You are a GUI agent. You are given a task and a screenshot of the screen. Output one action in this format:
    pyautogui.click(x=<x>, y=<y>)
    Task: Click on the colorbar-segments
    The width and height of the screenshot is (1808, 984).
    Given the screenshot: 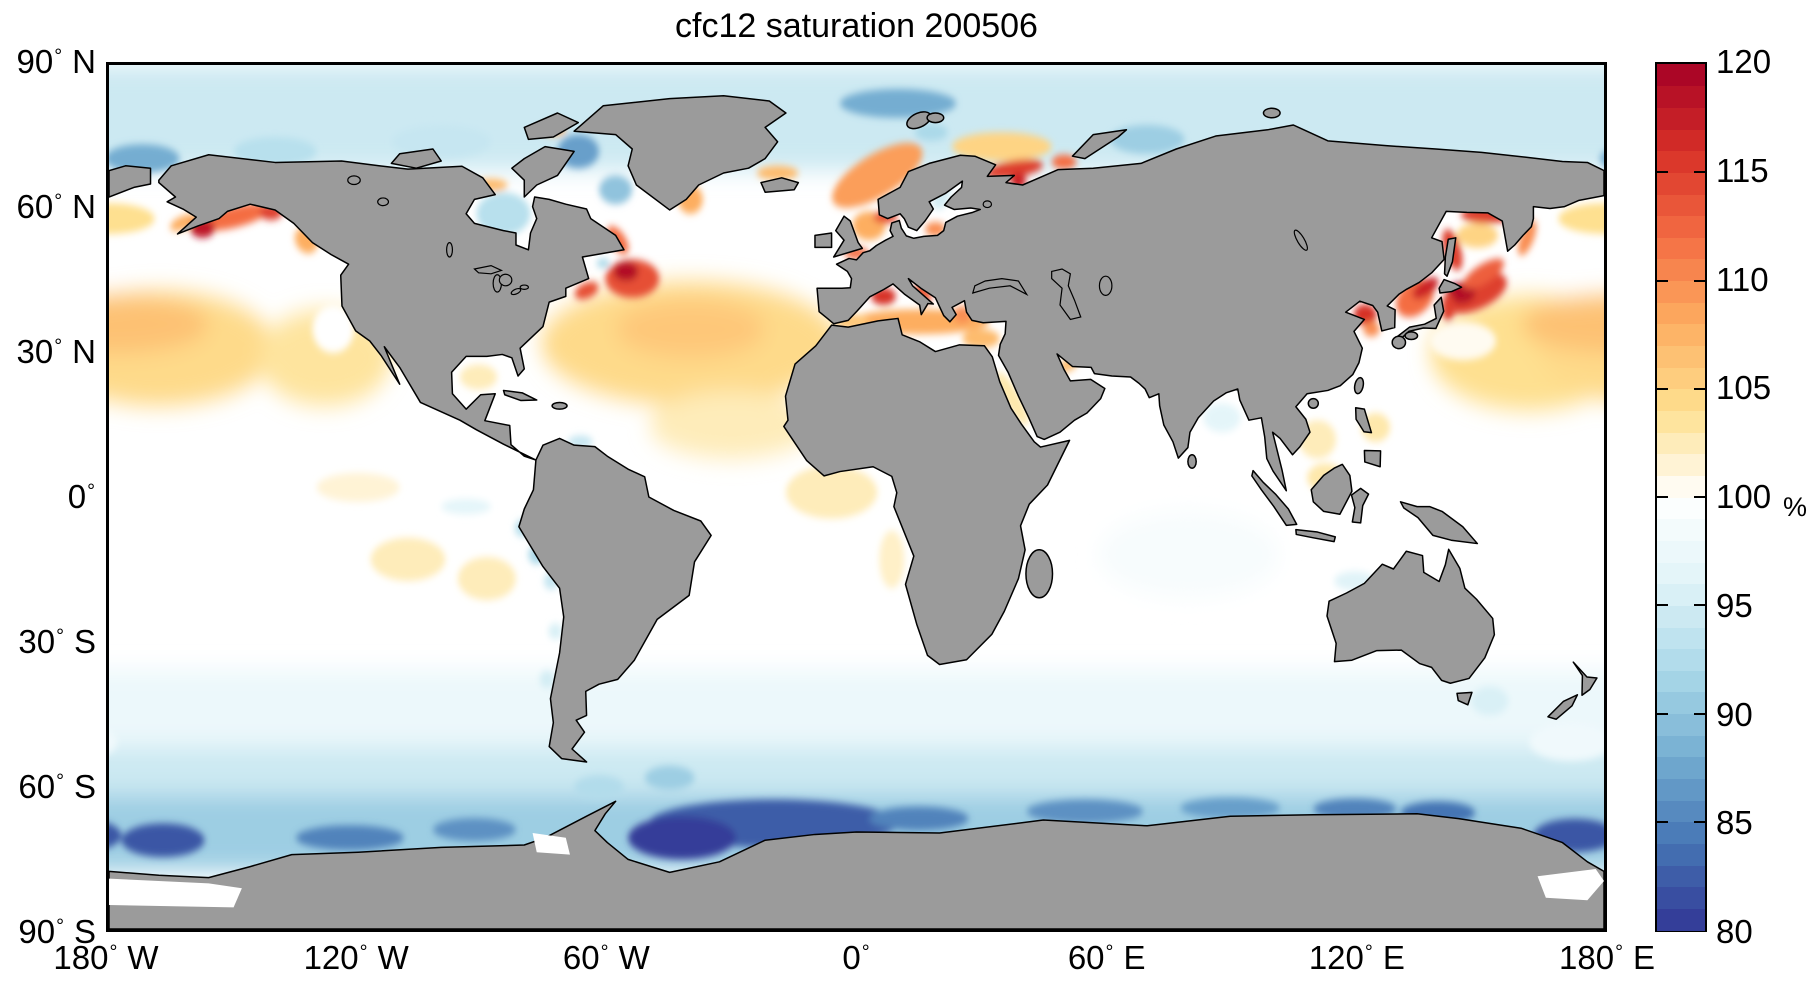 What is the action you would take?
    pyautogui.click(x=1681, y=497)
    